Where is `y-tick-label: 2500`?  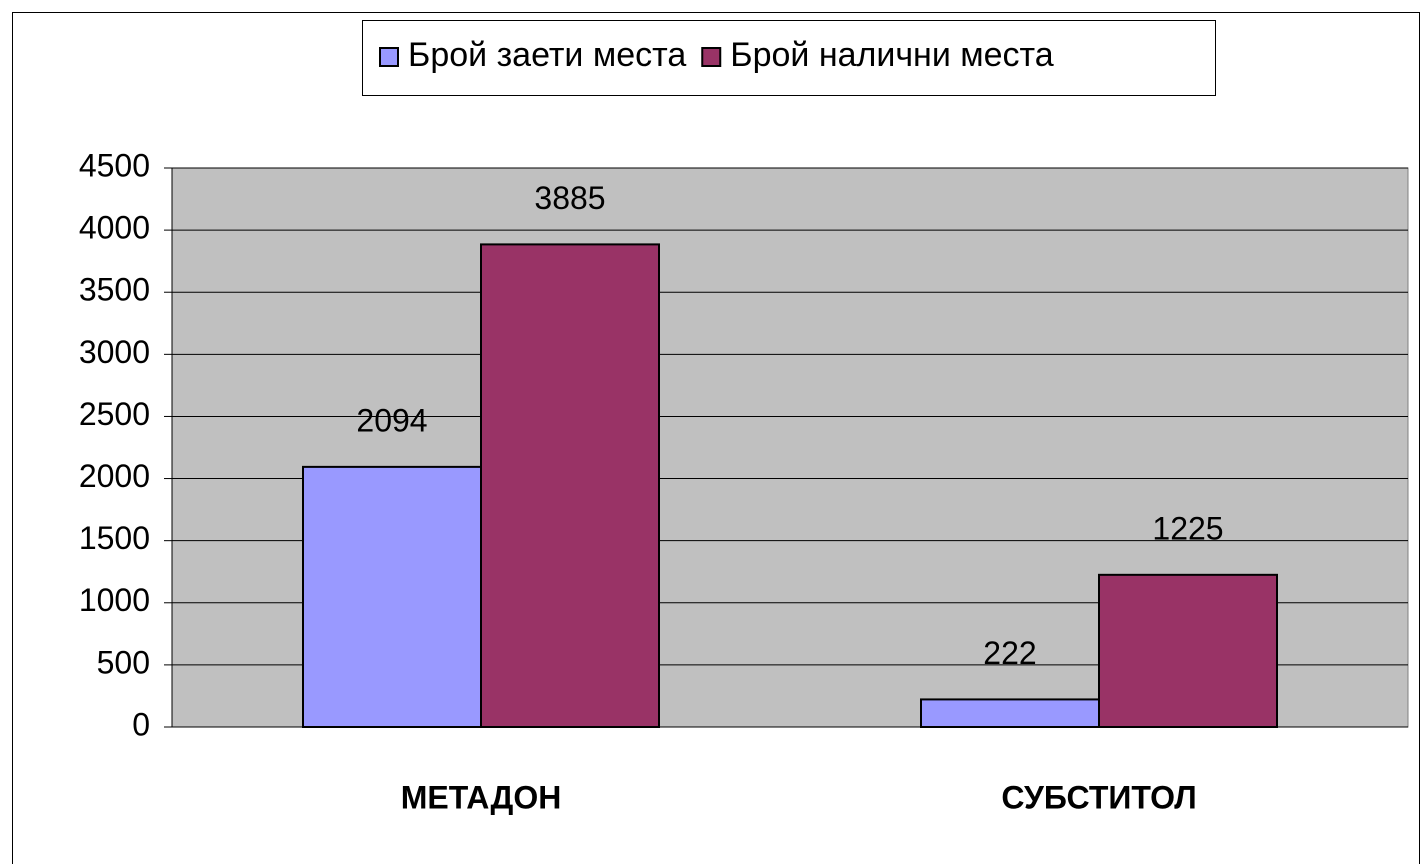 y-tick-label: 2500 is located at coordinates (114, 414).